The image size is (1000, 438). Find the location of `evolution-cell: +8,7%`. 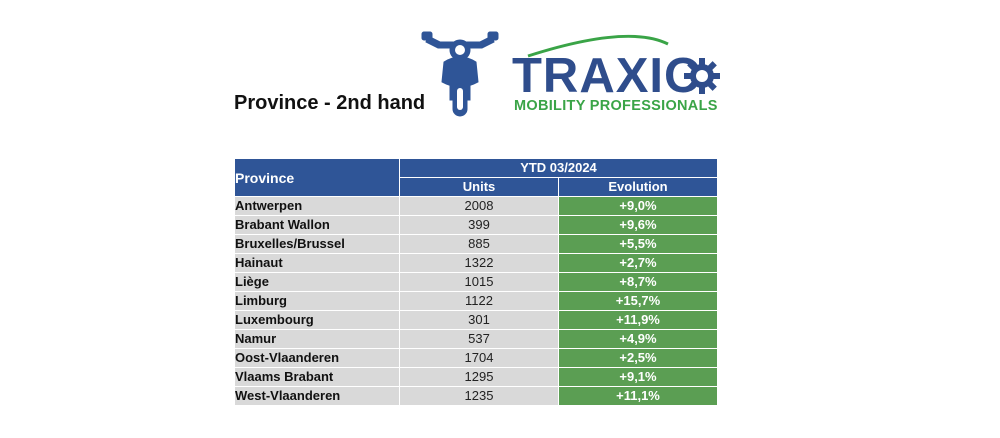

evolution-cell: +8,7% is located at coordinates (638, 282).